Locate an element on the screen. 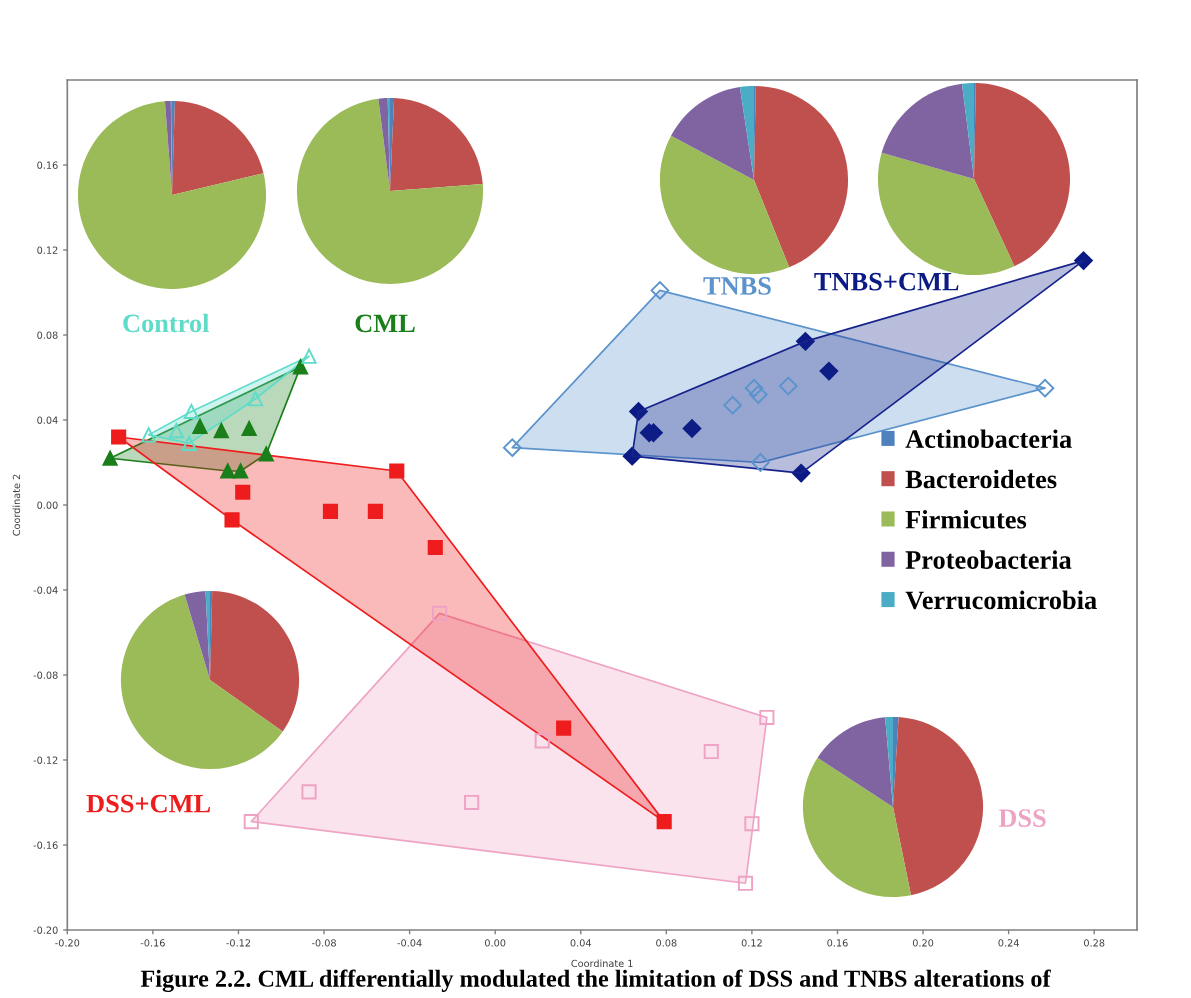 The width and height of the screenshot is (1191, 998). x-tick-label: 0.04 is located at coordinates (581, 943).